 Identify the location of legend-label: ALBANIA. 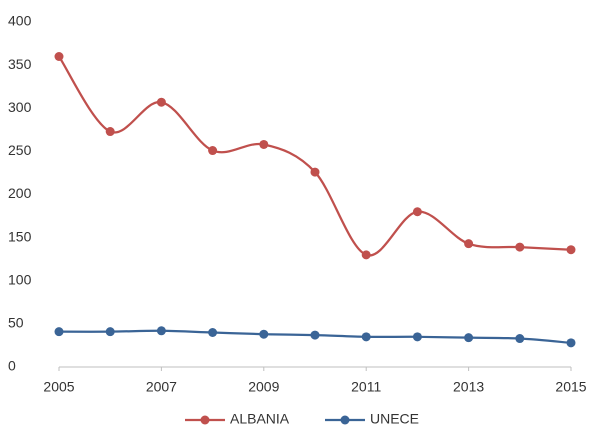
(260, 419).